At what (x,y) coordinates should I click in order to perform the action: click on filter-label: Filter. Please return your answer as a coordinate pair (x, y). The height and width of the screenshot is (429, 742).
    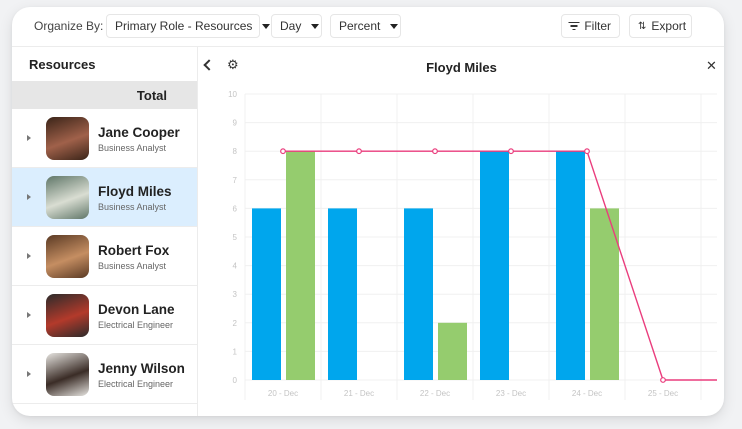
    Looking at the image, I should click on (597, 26).